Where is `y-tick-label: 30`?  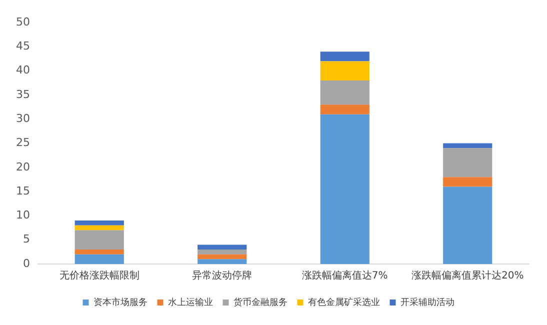
y-tick-label: 30 is located at coordinates (23, 119).